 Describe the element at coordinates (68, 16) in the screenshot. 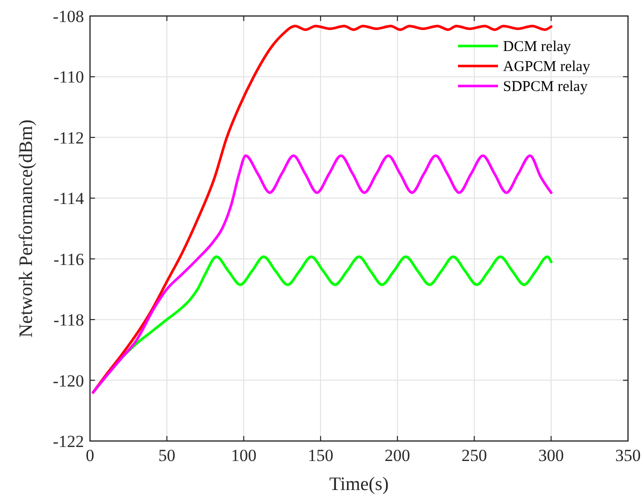

I see `y-tick-label: -108` at that location.